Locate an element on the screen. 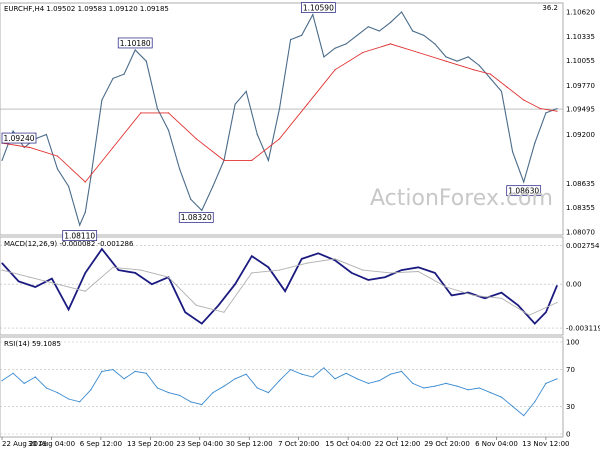 This screenshot has height=450, width=600. y-tick-label: -0.003119 is located at coordinates (583, 329).